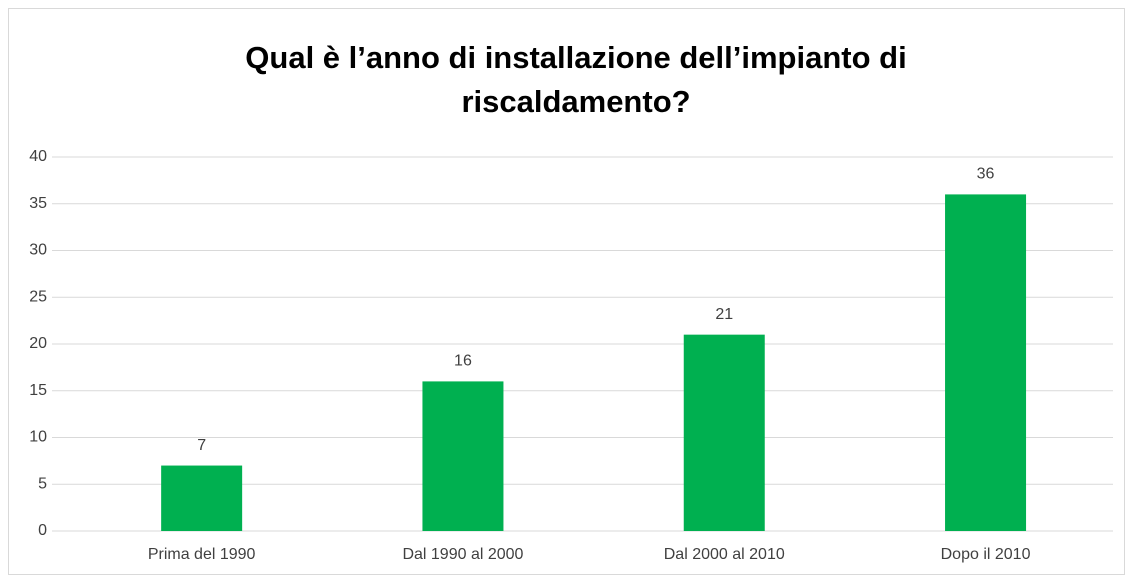  What do you see at coordinates (463, 361) in the screenshot?
I see `data-label: 16` at bounding box center [463, 361].